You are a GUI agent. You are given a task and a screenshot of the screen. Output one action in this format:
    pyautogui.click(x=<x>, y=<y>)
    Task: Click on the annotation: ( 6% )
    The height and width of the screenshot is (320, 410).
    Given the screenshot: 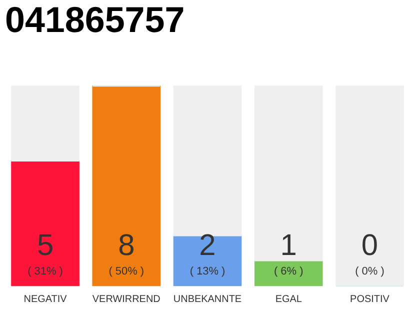 What is the action you would take?
    pyautogui.click(x=289, y=272)
    